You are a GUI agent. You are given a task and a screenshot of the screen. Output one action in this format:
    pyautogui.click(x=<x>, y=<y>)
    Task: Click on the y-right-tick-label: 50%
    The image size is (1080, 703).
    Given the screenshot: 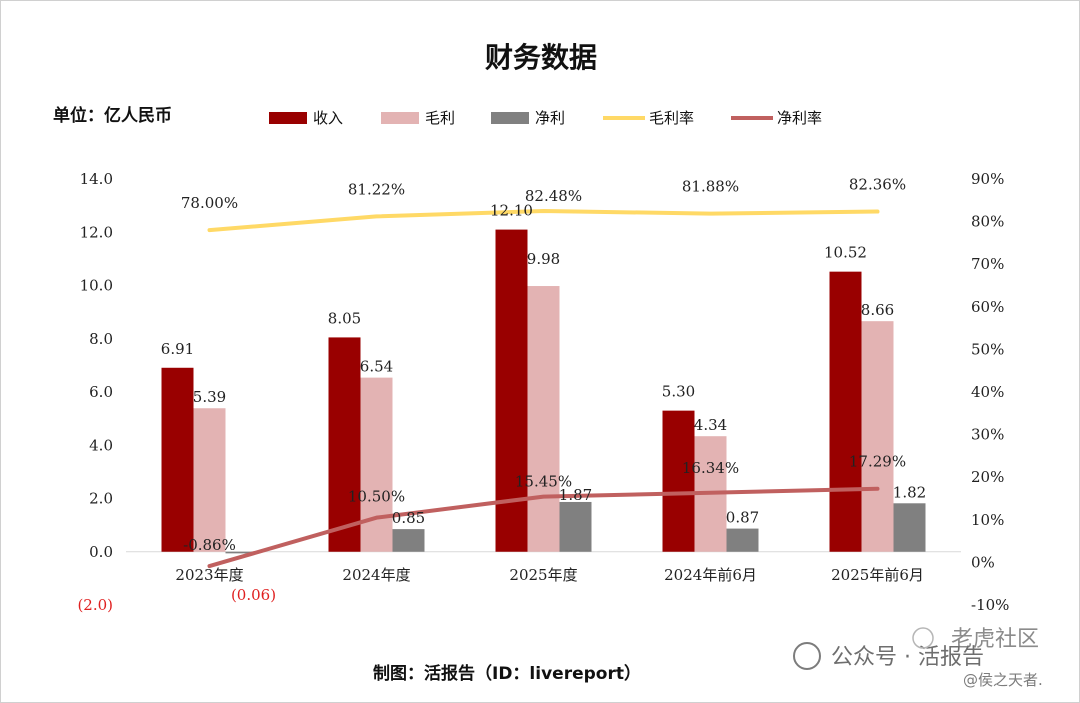 What is the action you would take?
    pyautogui.click(x=987, y=349)
    